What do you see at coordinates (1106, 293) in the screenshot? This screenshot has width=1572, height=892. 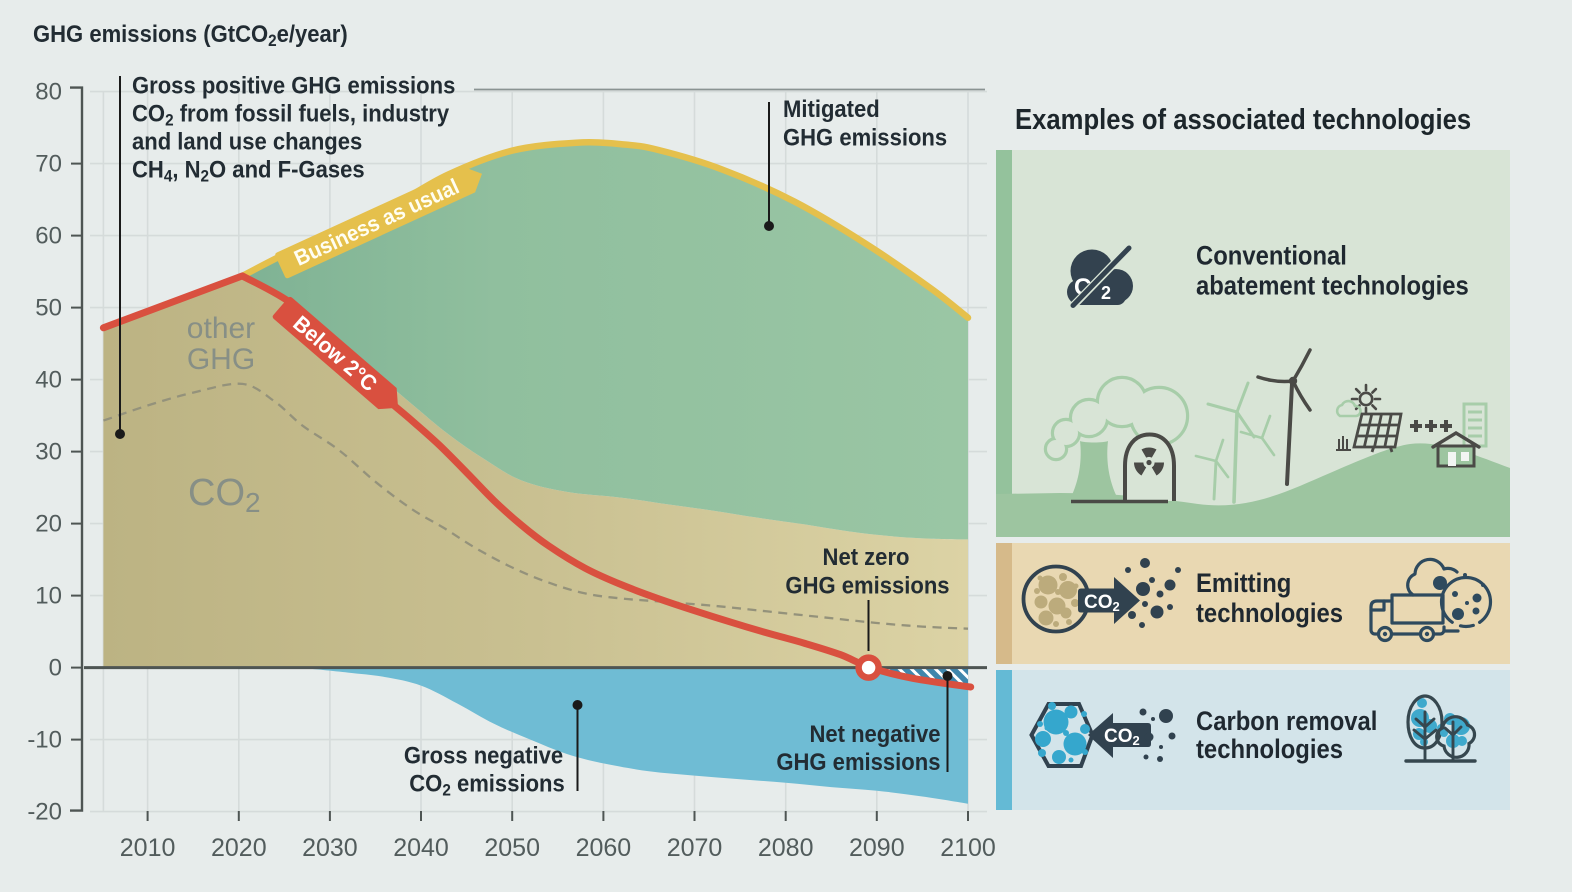 I see `svg-text: 2` at bounding box center [1106, 293].